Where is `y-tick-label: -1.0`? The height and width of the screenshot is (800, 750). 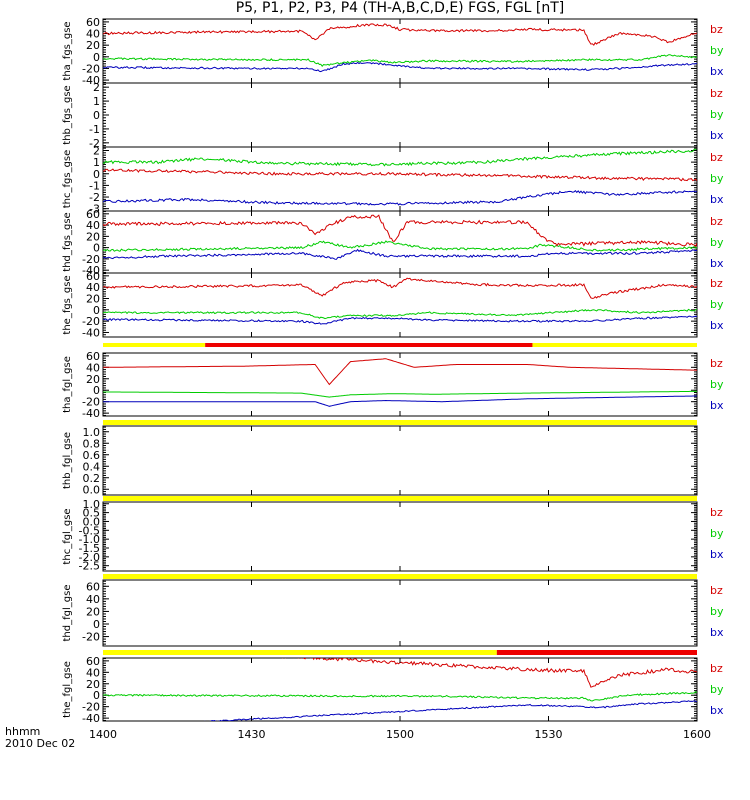
y-tick-label: -1.0 is located at coordinates (89, 539).